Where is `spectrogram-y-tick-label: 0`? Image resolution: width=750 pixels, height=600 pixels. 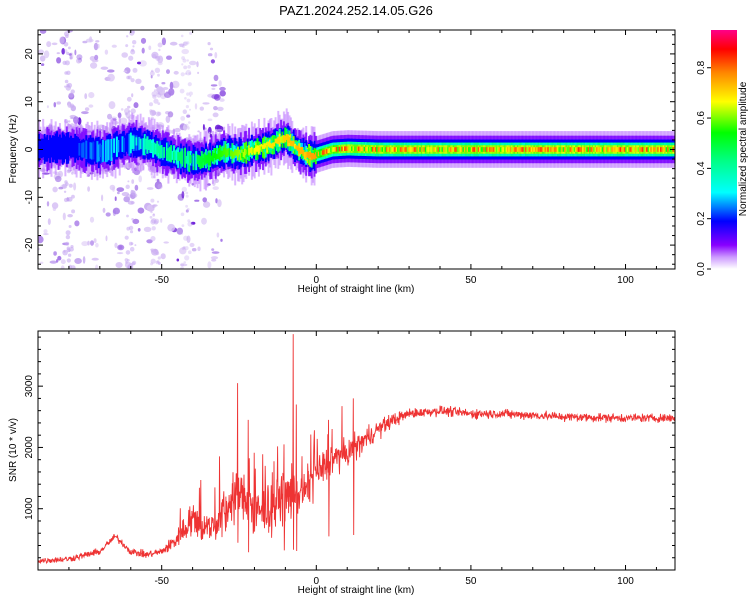 spectrogram-y-tick-label: 0 is located at coordinates (29, 149).